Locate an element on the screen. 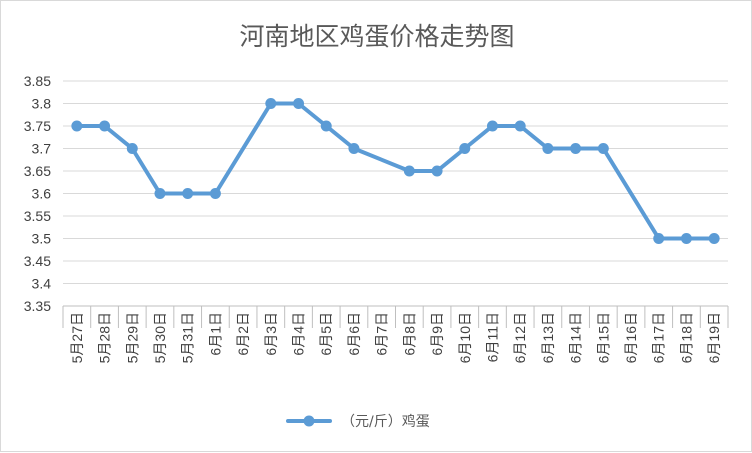 This screenshot has height=453, width=752. x-tick-label: 6月6日 is located at coordinates (354, 334).